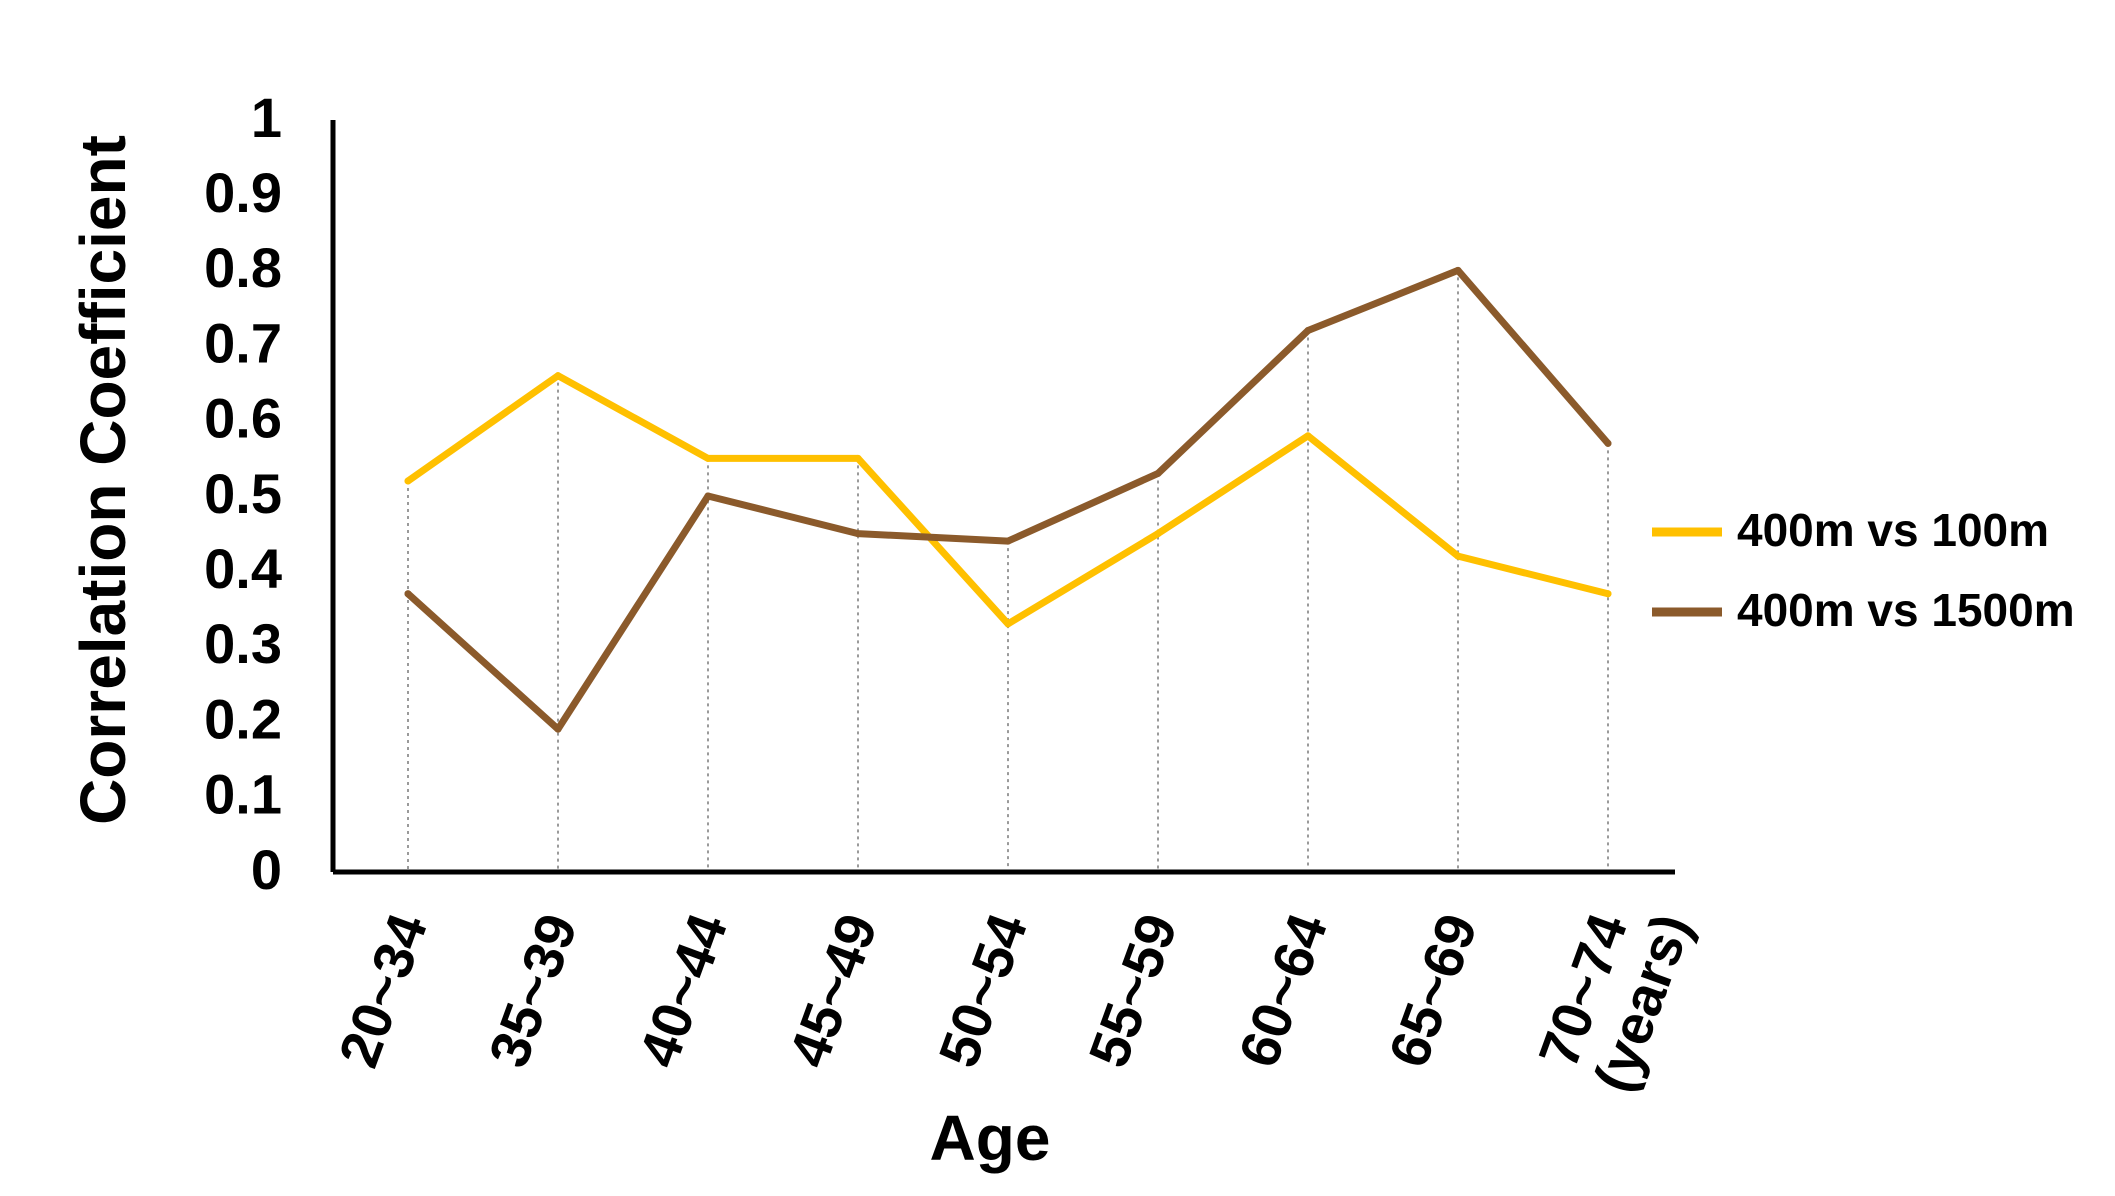 This screenshot has height=1196, width=2115. What do you see at coordinates (266, 869) in the screenshot?
I see `y-tick-label: 0` at bounding box center [266, 869].